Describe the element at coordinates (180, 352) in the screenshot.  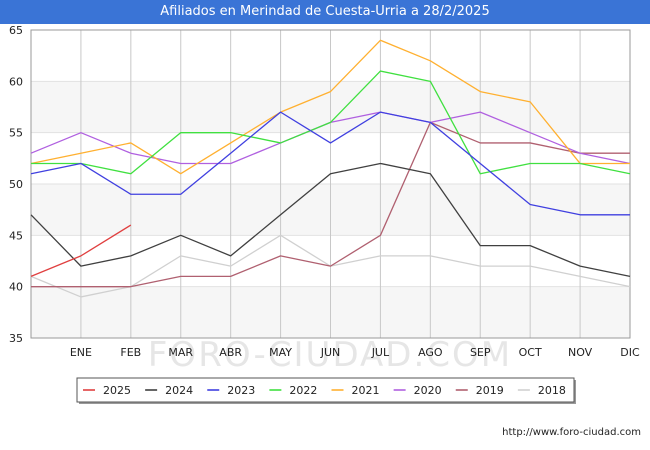
I see `x-tick-label: MAR` at that location.